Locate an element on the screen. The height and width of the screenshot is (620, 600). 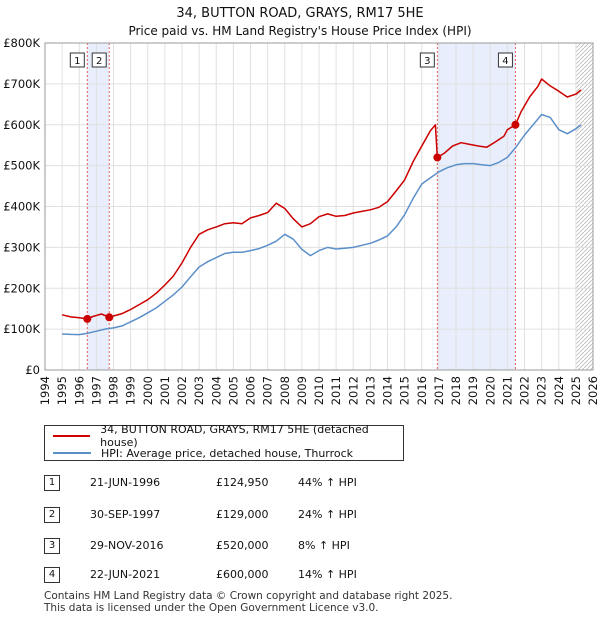
x-tick-label: 1994 is located at coordinates (45, 390).